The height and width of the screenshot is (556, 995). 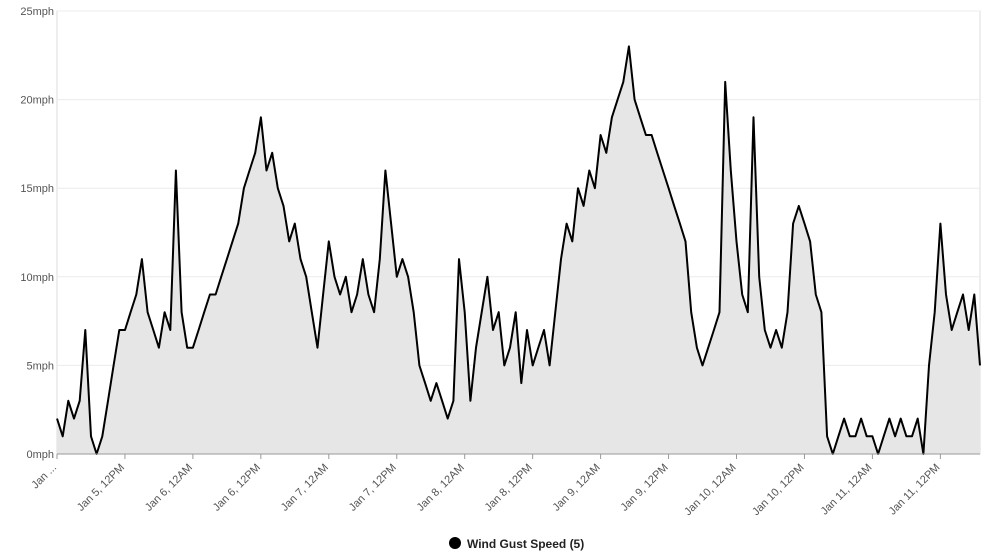 I want to click on x-tick-label: Jan 11, 12AM, so click(x=847, y=490).